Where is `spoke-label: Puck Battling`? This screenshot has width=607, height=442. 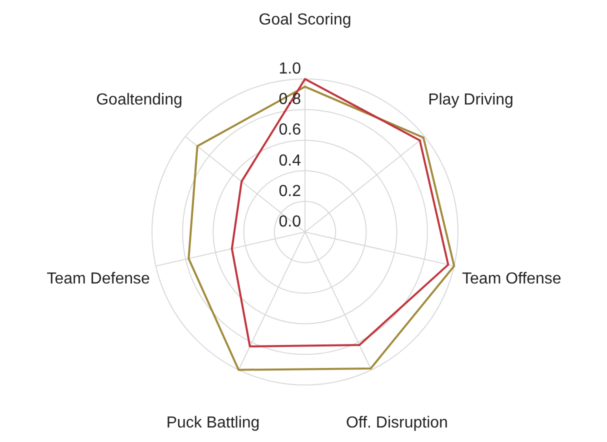 spoke-label: Puck Battling is located at coordinates (213, 423).